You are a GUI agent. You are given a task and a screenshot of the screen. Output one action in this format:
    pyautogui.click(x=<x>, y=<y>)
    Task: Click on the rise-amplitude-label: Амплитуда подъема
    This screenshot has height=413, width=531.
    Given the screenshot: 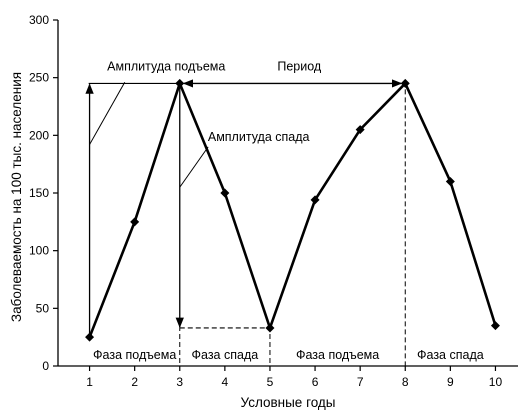 What is the action you would take?
    pyautogui.click(x=166, y=67)
    